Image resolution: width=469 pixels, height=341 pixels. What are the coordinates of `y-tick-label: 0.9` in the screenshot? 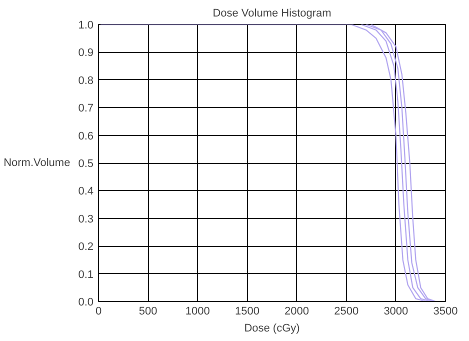 It's located at (86, 53).